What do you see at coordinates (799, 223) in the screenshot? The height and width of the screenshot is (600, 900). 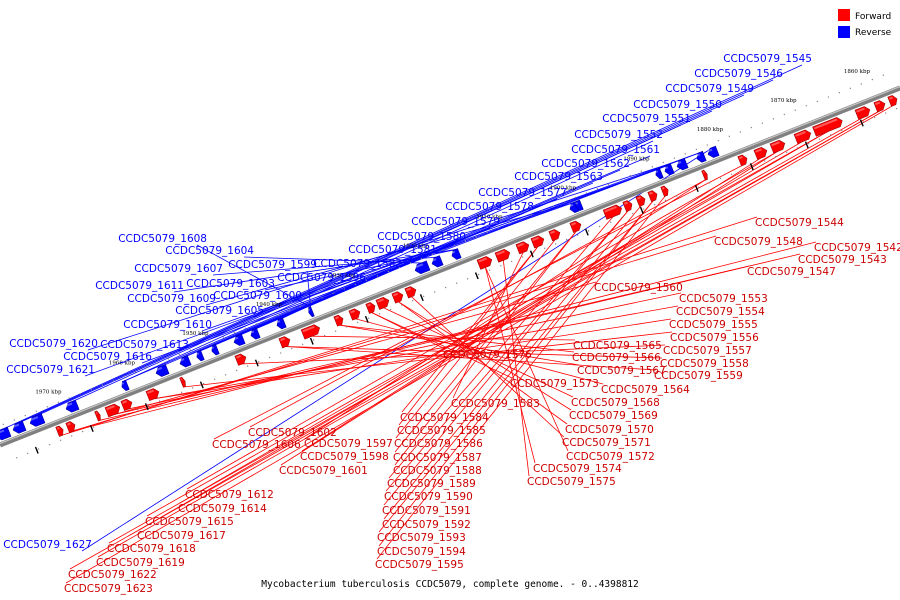 I see `forward-gene-label: CCDC5079_1544` at bounding box center [799, 223].